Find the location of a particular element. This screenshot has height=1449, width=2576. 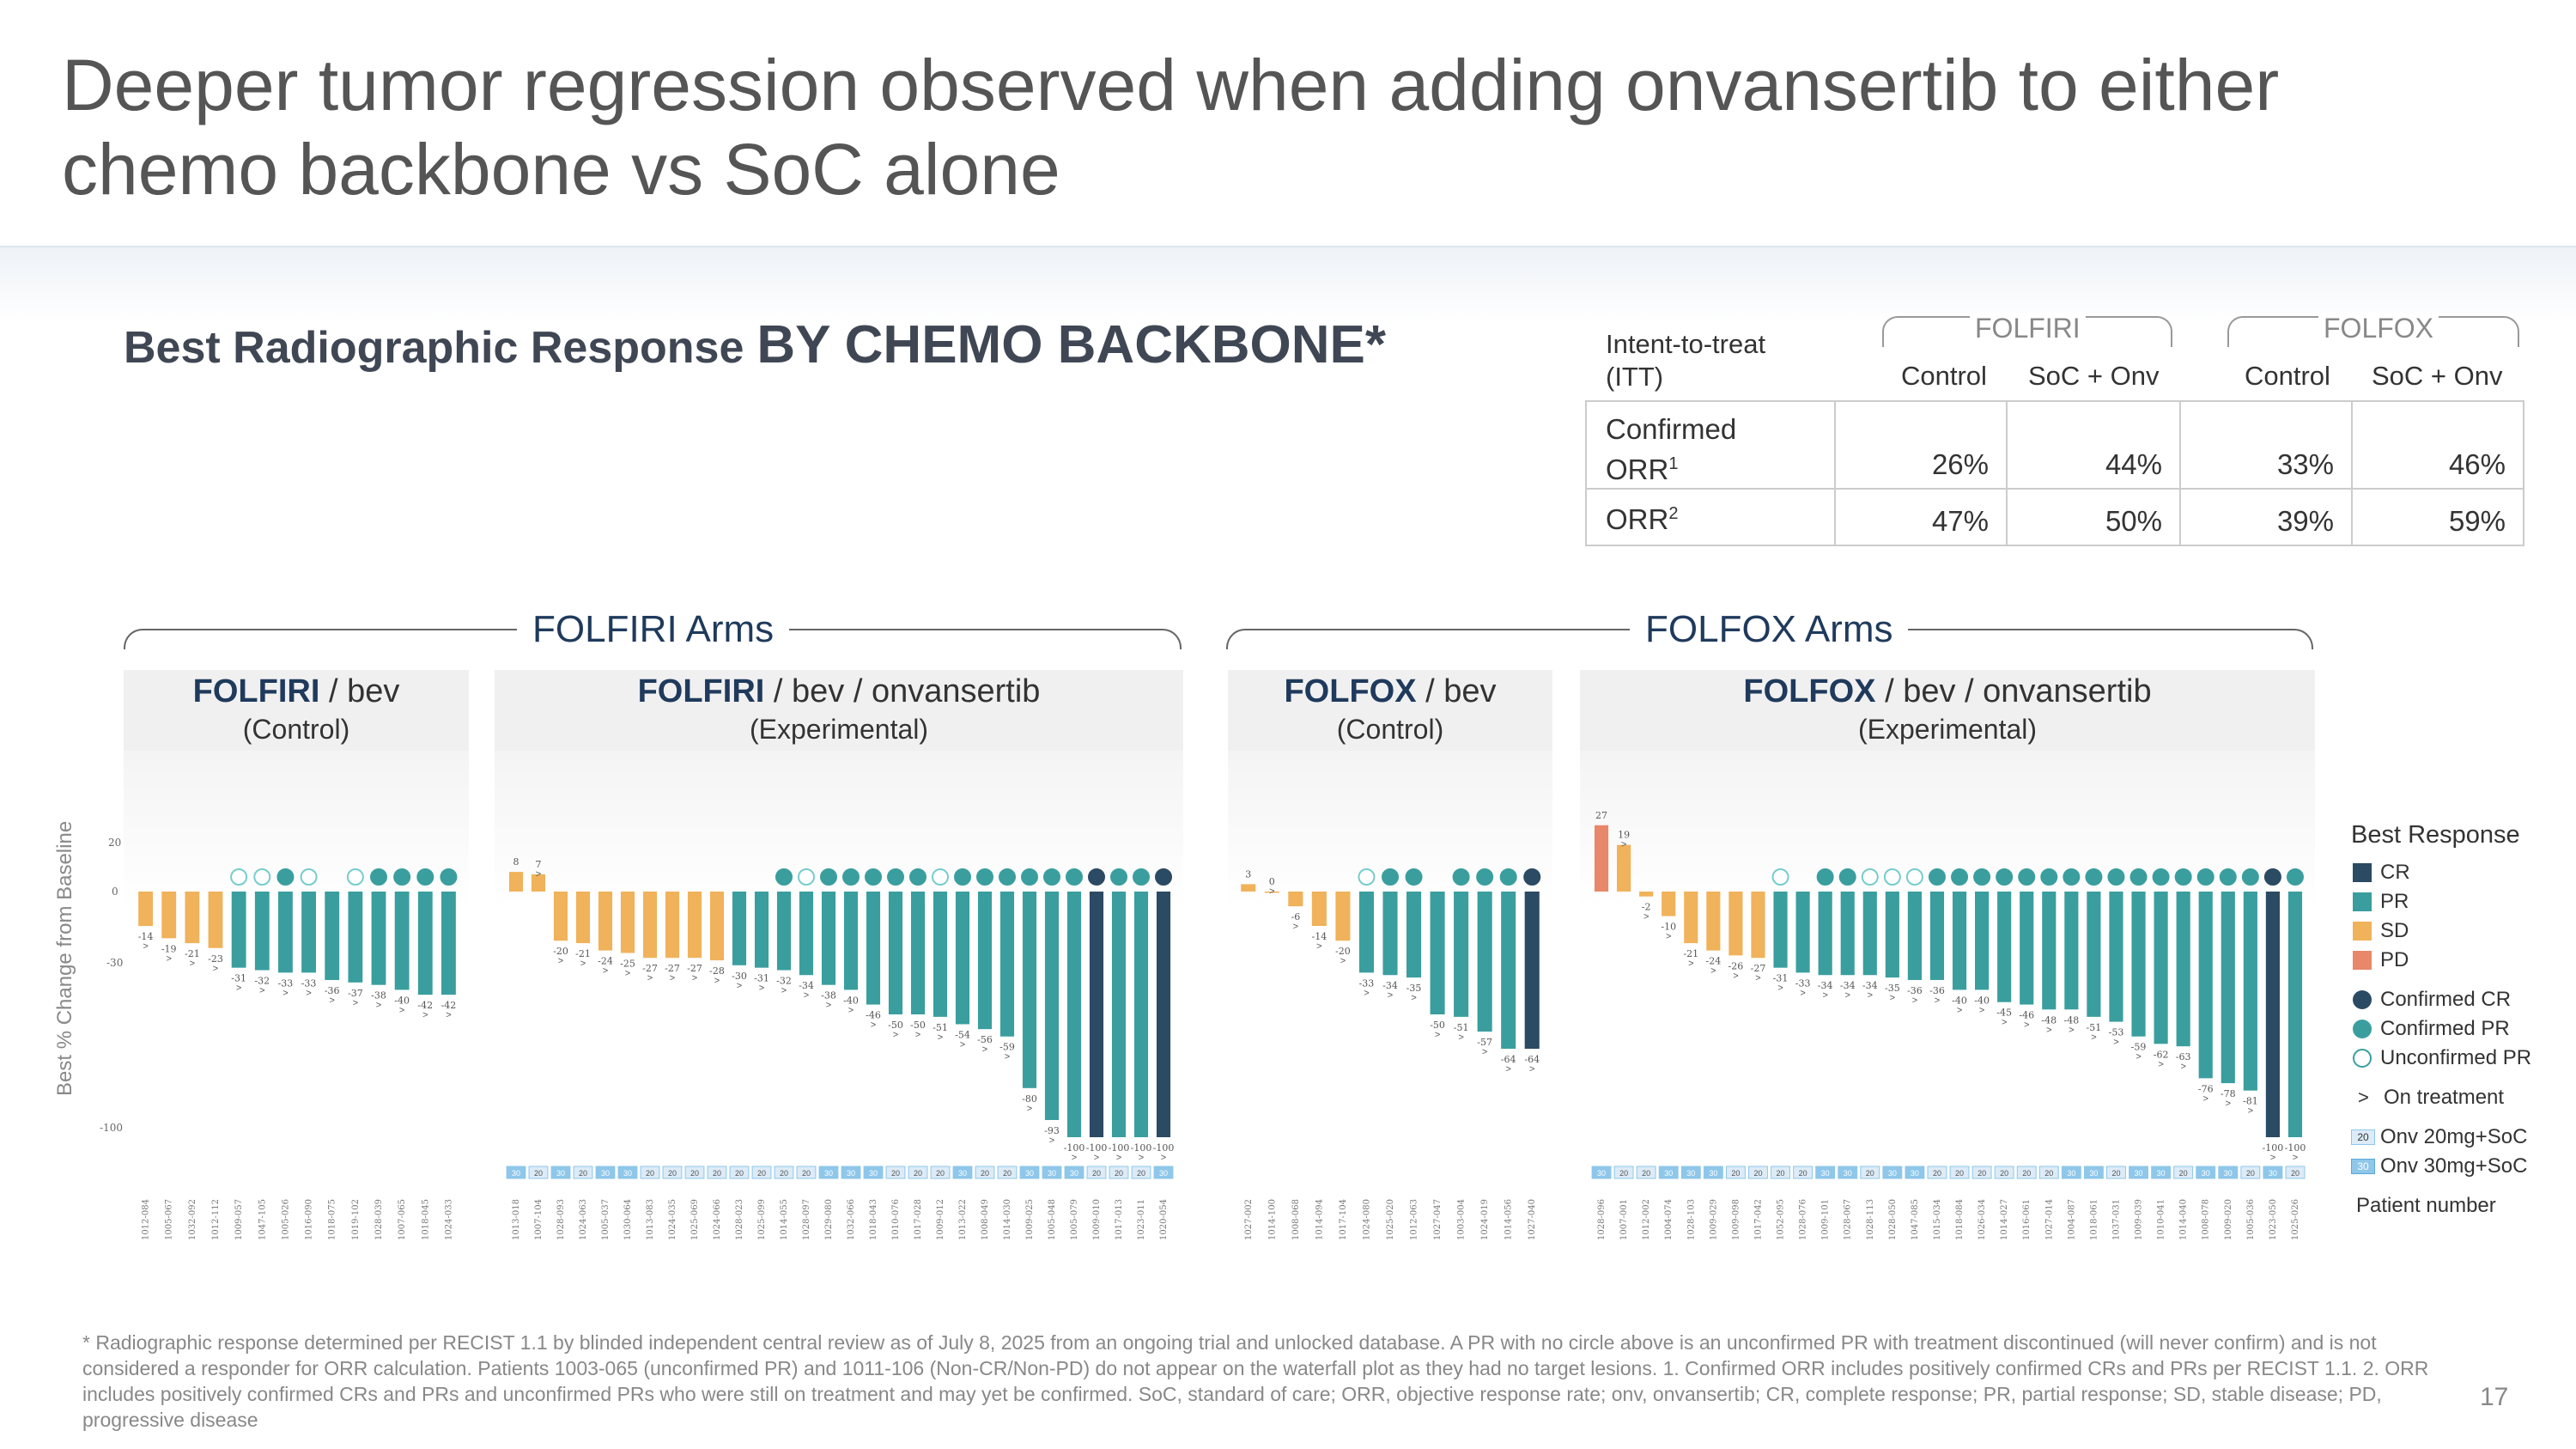

patient-id: 1024-066 is located at coordinates (717, 1219).